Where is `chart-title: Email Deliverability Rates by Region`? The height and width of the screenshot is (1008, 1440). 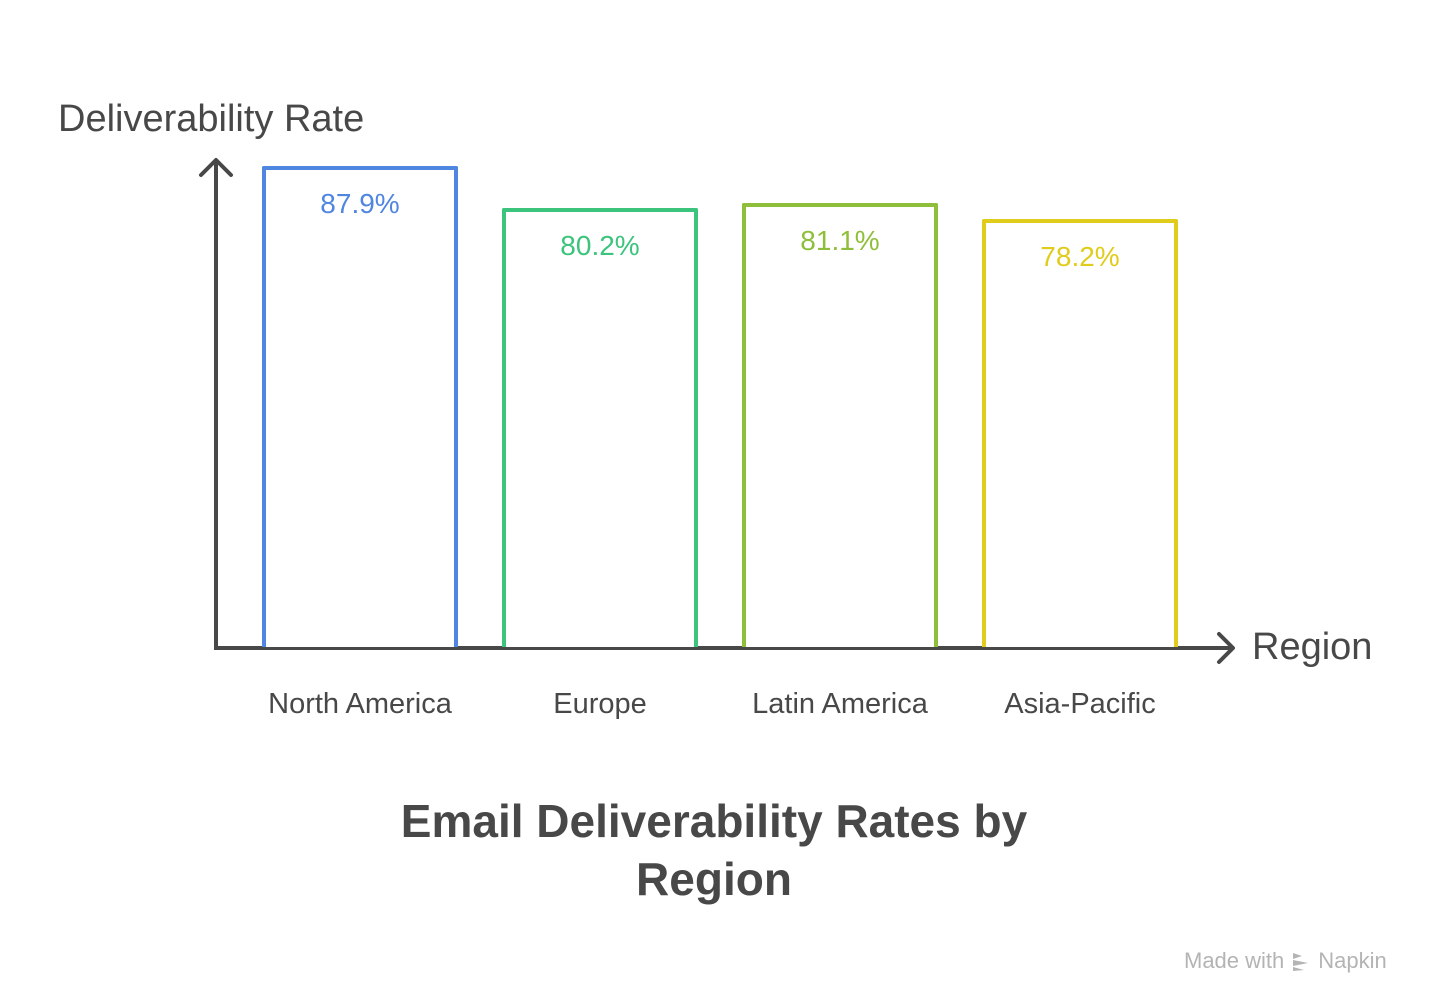 chart-title: Email Deliverability Rates by Region is located at coordinates (714, 850).